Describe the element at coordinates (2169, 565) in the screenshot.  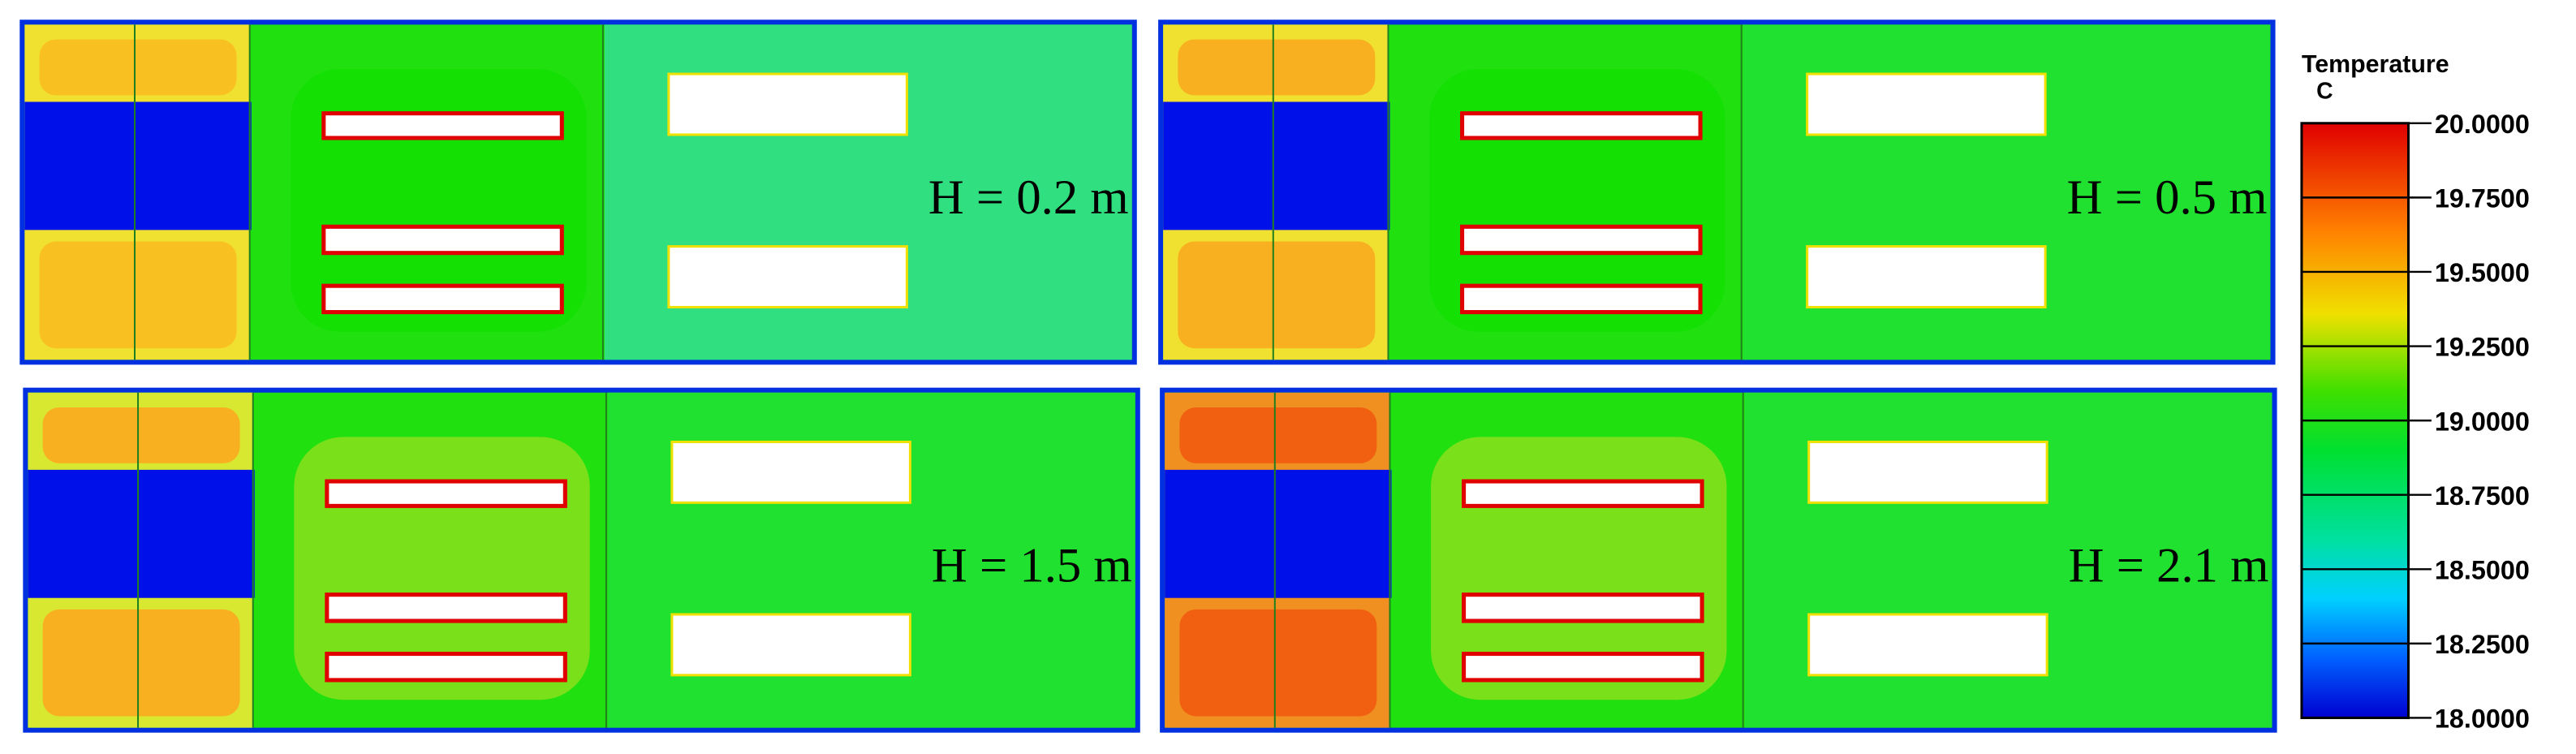
I see `panel-label: H = 2.1 m` at that location.